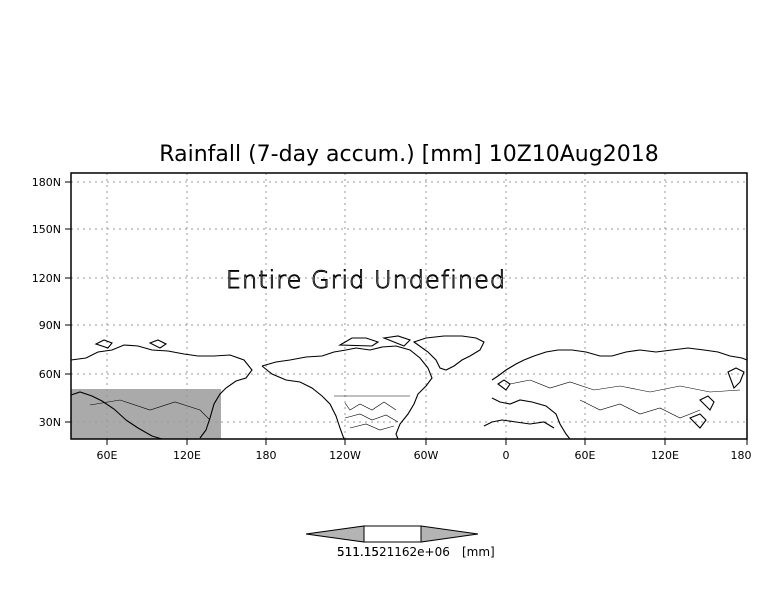  I want to click on longitude-axis: 60E 120E 180 120W 60W 0 60E 120E 180, so click(424, 450).